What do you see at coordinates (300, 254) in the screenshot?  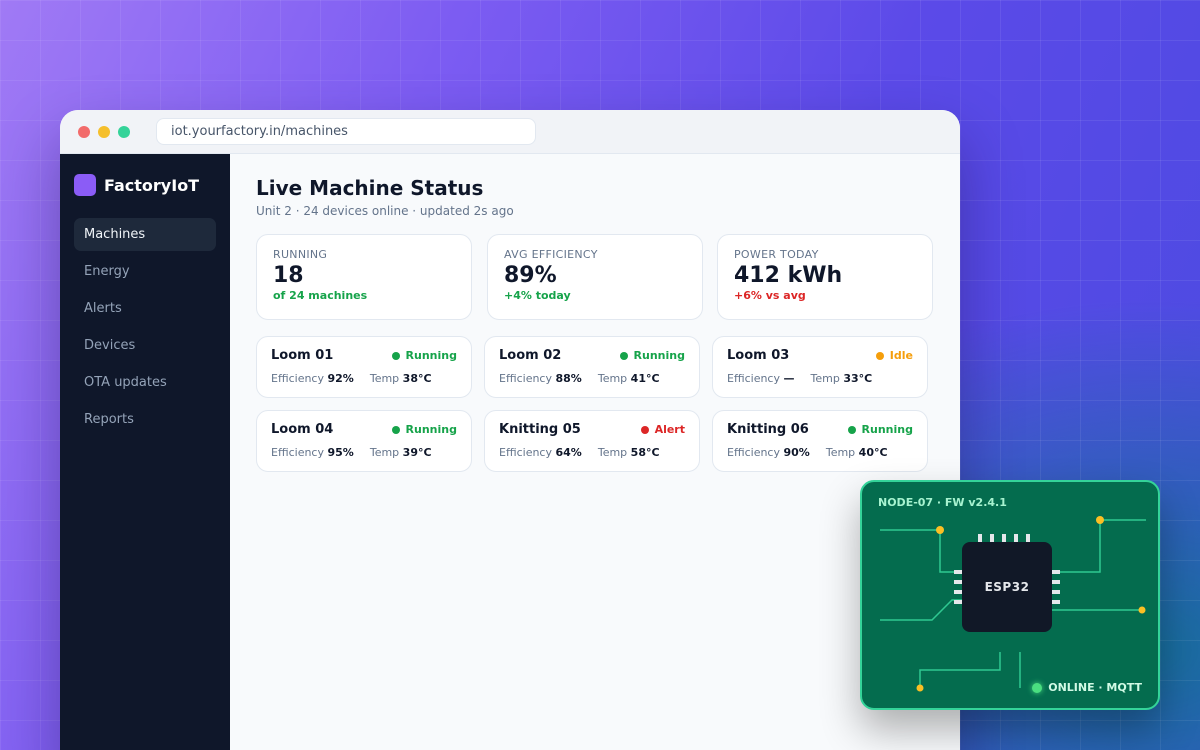 I see `stat-label: RUNNING` at bounding box center [300, 254].